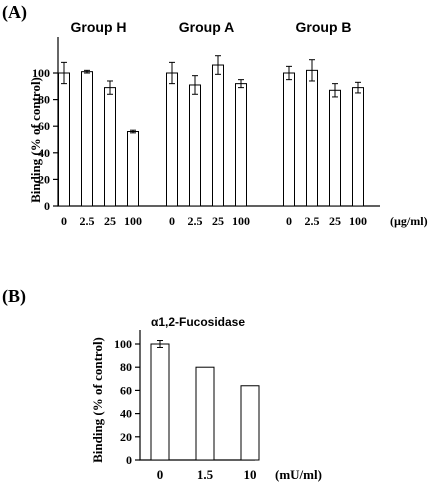 This screenshot has height=484, width=436. Describe the element at coordinates (41, 73) in the screenshot. I see `panel-a-y-tick-label: 100` at that location.